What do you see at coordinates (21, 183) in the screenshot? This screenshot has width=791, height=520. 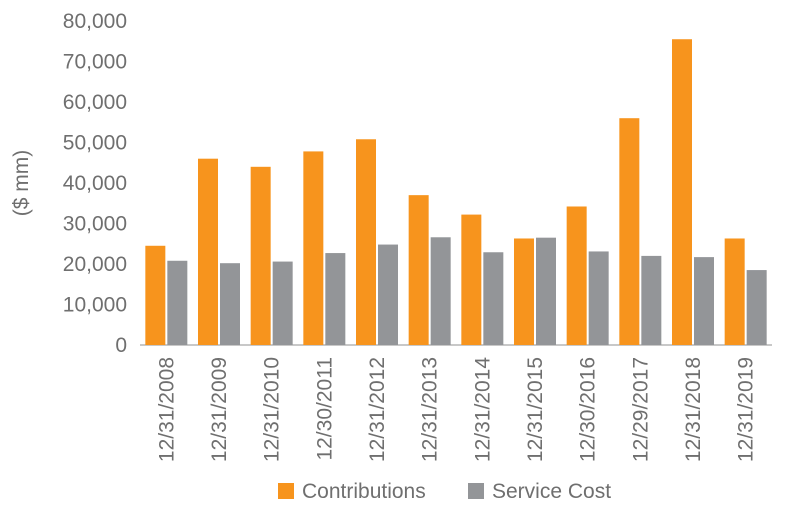 I see `y-axis-title: ($ mm)` at bounding box center [21, 183].